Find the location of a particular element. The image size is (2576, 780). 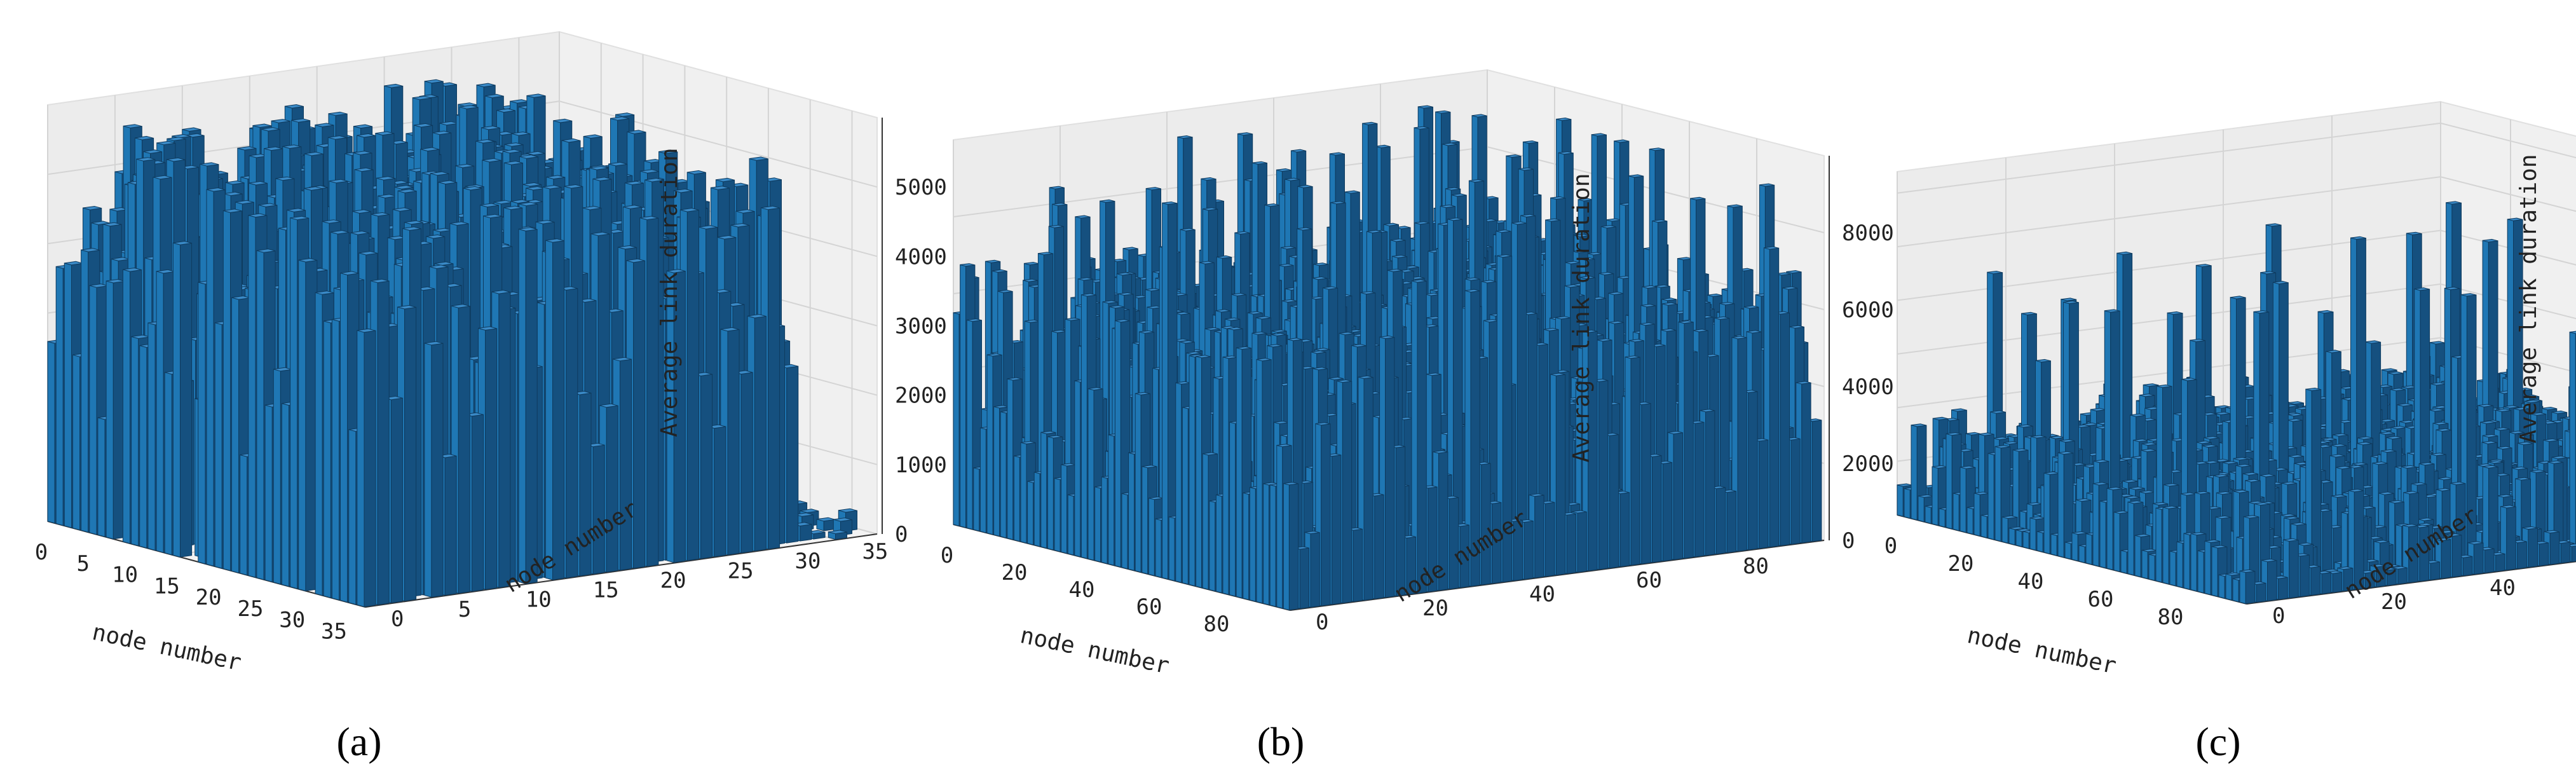

panel-a-caption: (a) is located at coordinates (358, 742).